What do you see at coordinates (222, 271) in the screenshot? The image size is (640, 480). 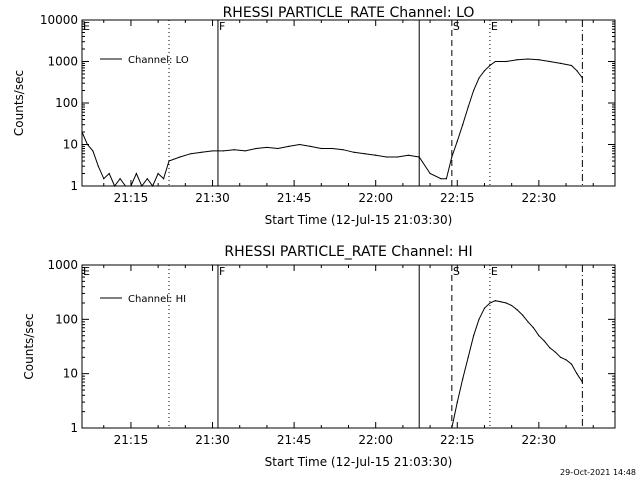 I see `marker-label: F` at bounding box center [222, 271].